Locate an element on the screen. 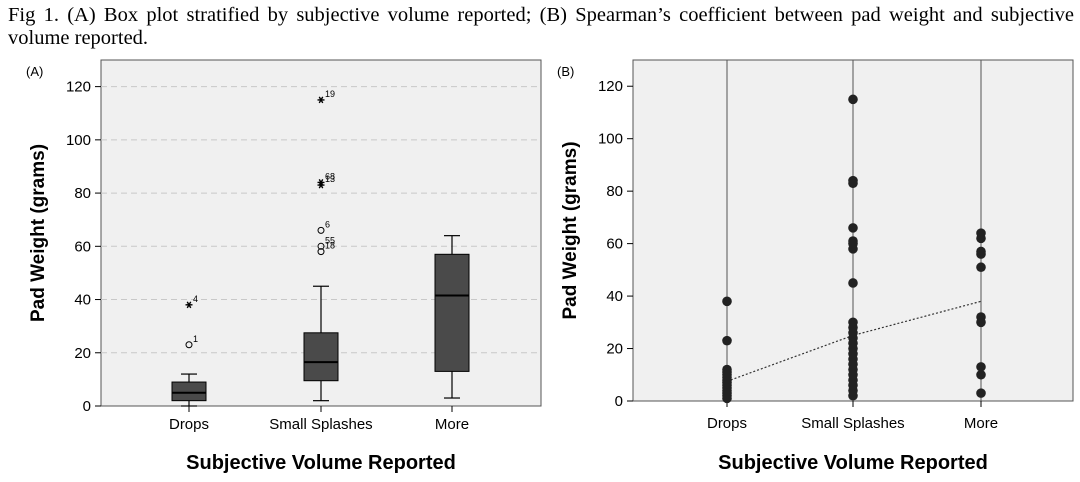 Image resolution: width=1080 pixels, height=482 pixels. outlier-label: 4 is located at coordinates (195, 299).